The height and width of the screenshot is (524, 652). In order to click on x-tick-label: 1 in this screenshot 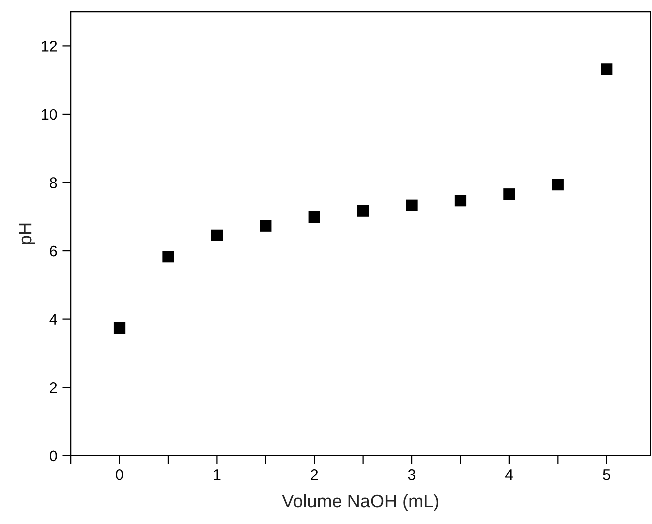, I will do `click(217, 475)`.